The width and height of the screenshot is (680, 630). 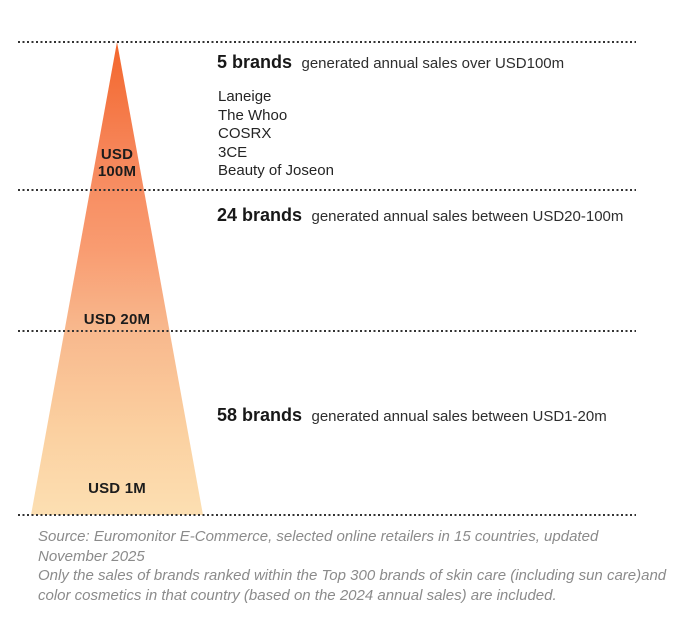 I want to click on axis-label-20m-line1: USD 20M, so click(x=117, y=319).